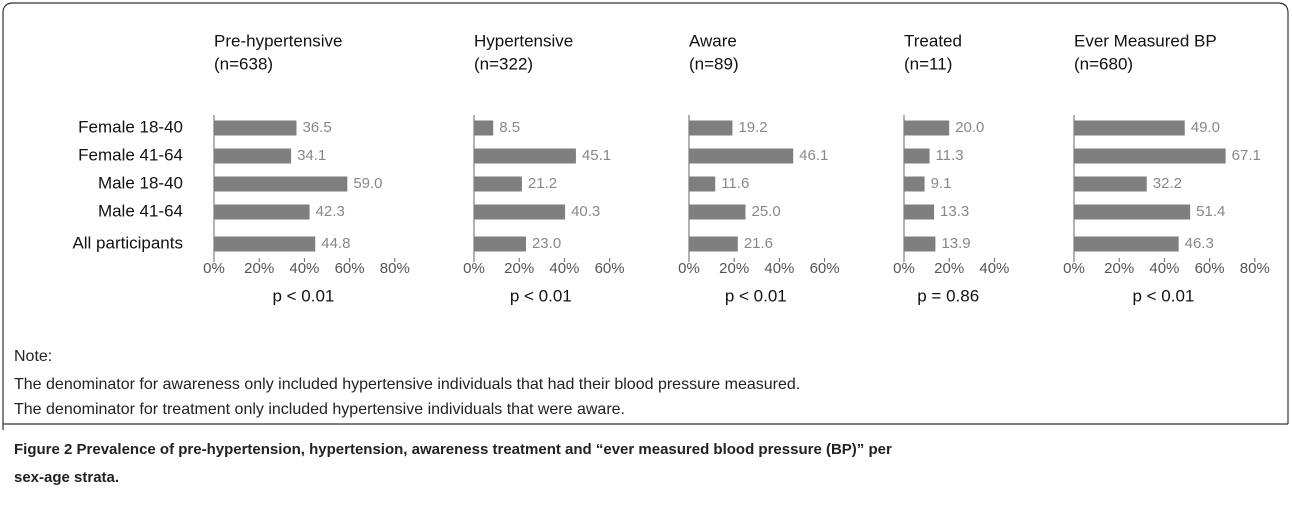 This screenshot has height=523, width=1292. I want to click on value-label: 8.5, so click(509, 127).